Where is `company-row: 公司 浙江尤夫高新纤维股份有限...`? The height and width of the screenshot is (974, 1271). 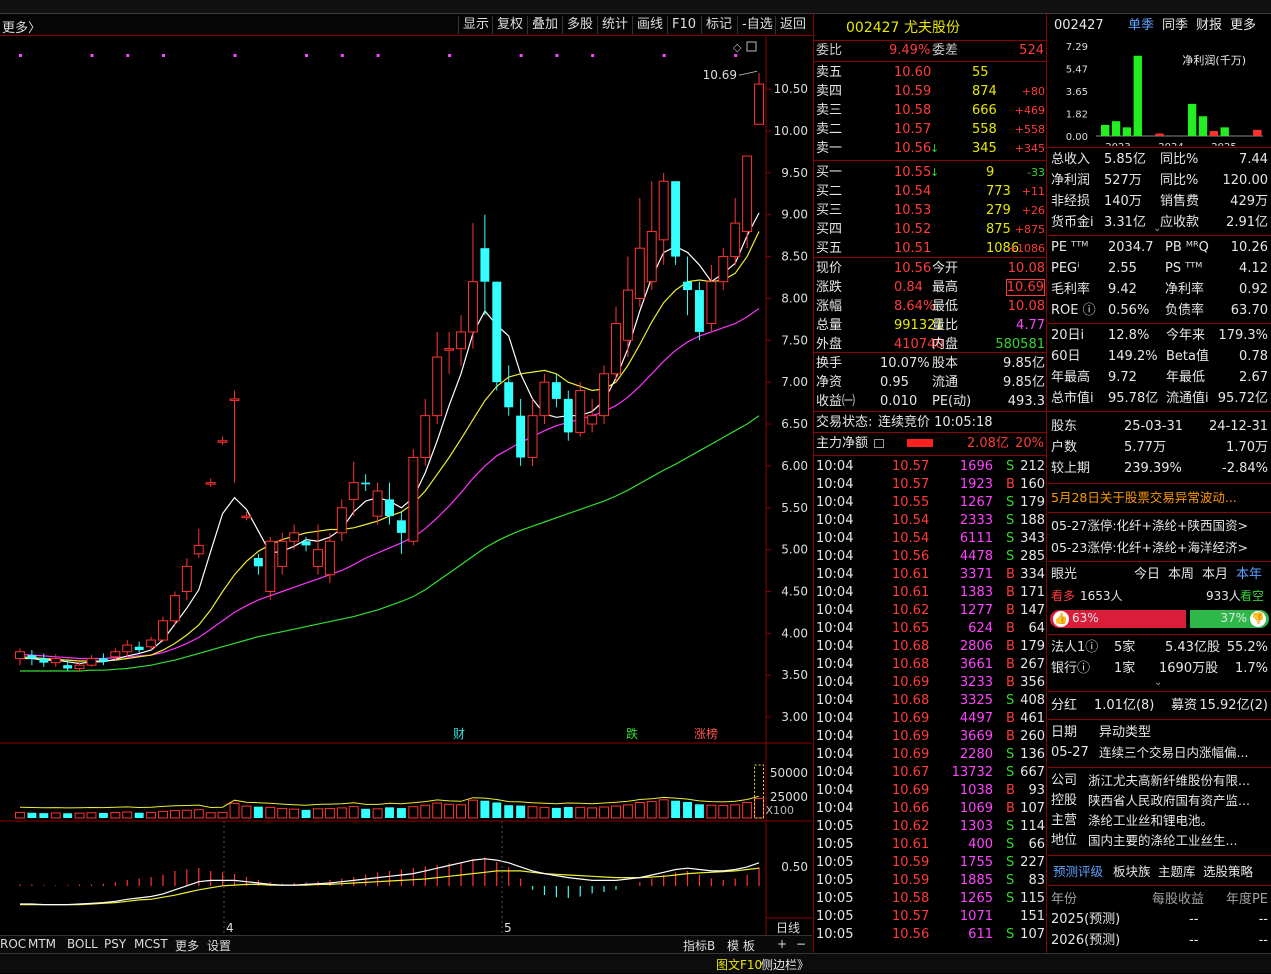 company-row: 公司 浙江尤夫高新纤维股份有限... is located at coordinates (1159, 781).